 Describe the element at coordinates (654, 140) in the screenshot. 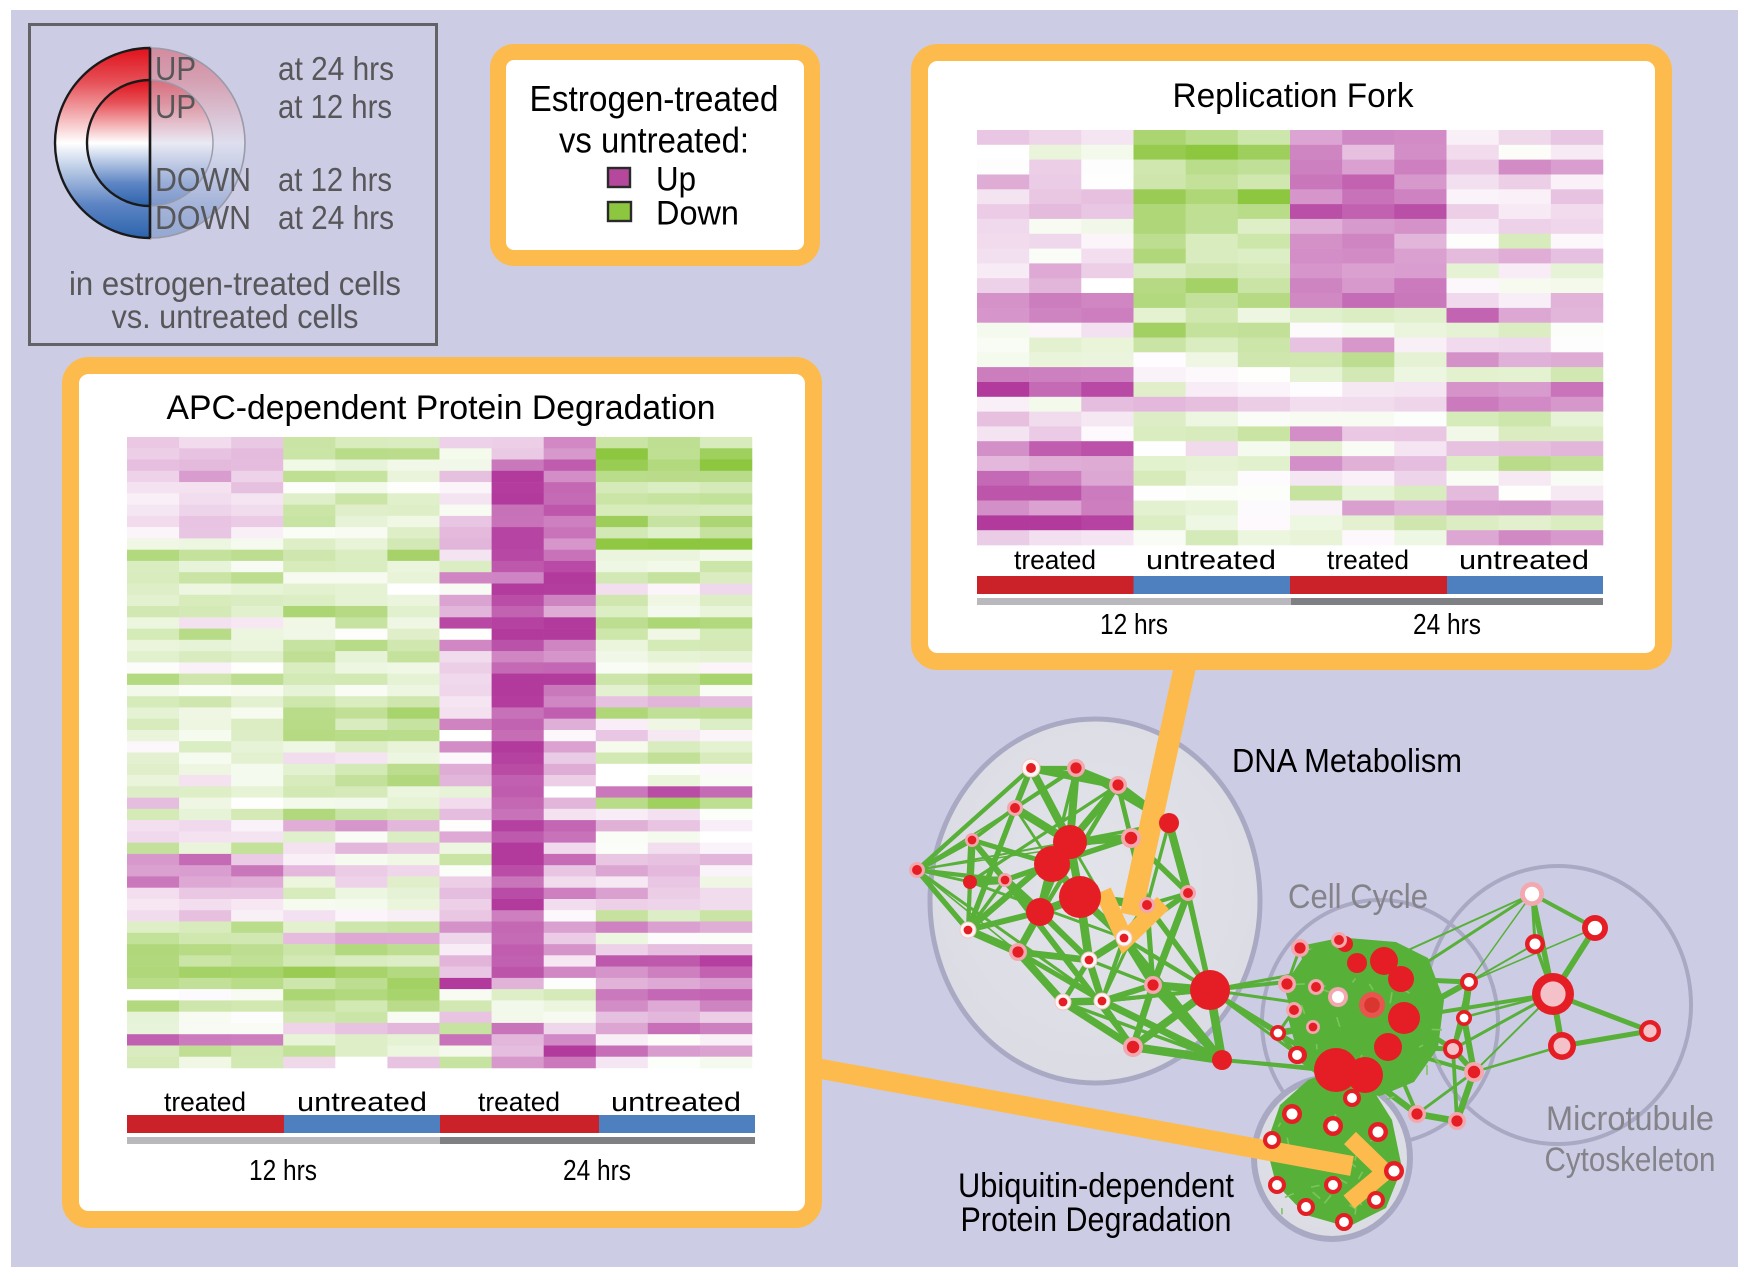

I see `svg-text: vs untreated:` at that location.